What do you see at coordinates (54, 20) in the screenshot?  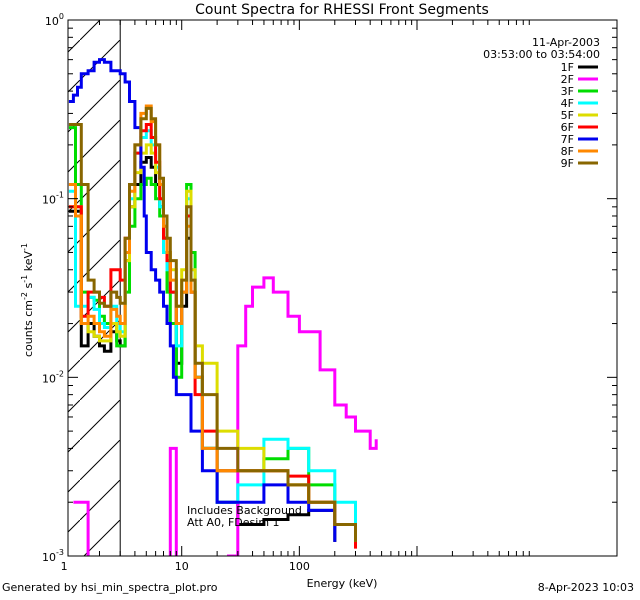 I see `y-tick-label: 10⁰` at bounding box center [54, 20].